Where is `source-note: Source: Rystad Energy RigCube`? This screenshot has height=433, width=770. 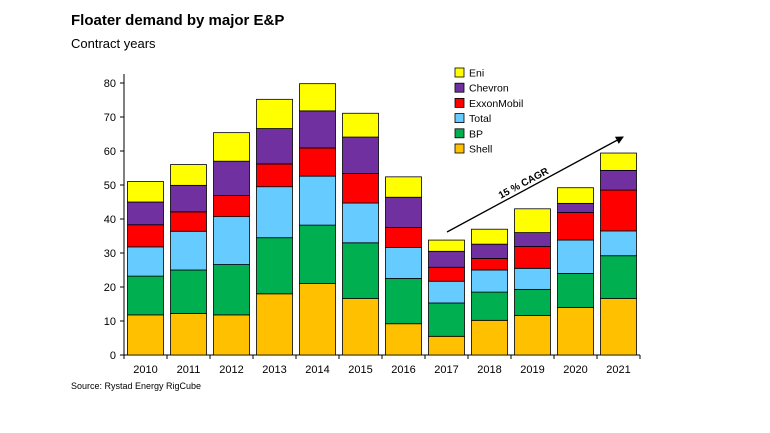 source-note: Source: Rystad Energy RigCube is located at coordinates (136, 386).